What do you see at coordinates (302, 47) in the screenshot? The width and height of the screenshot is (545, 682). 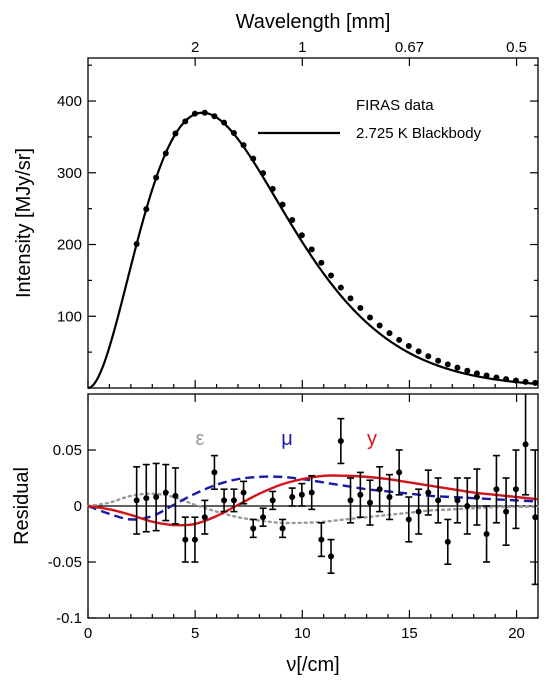 I see `wavelength-tick-label: 1` at bounding box center [302, 47].